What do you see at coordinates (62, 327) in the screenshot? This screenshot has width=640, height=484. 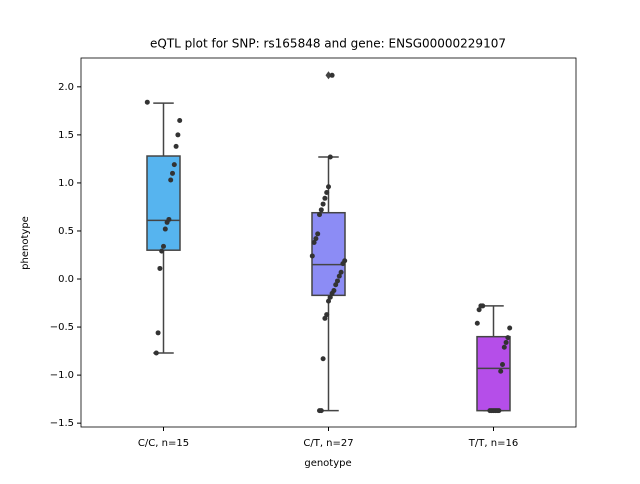 I see `y-tick-label: −0.5` at bounding box center [62, 327].